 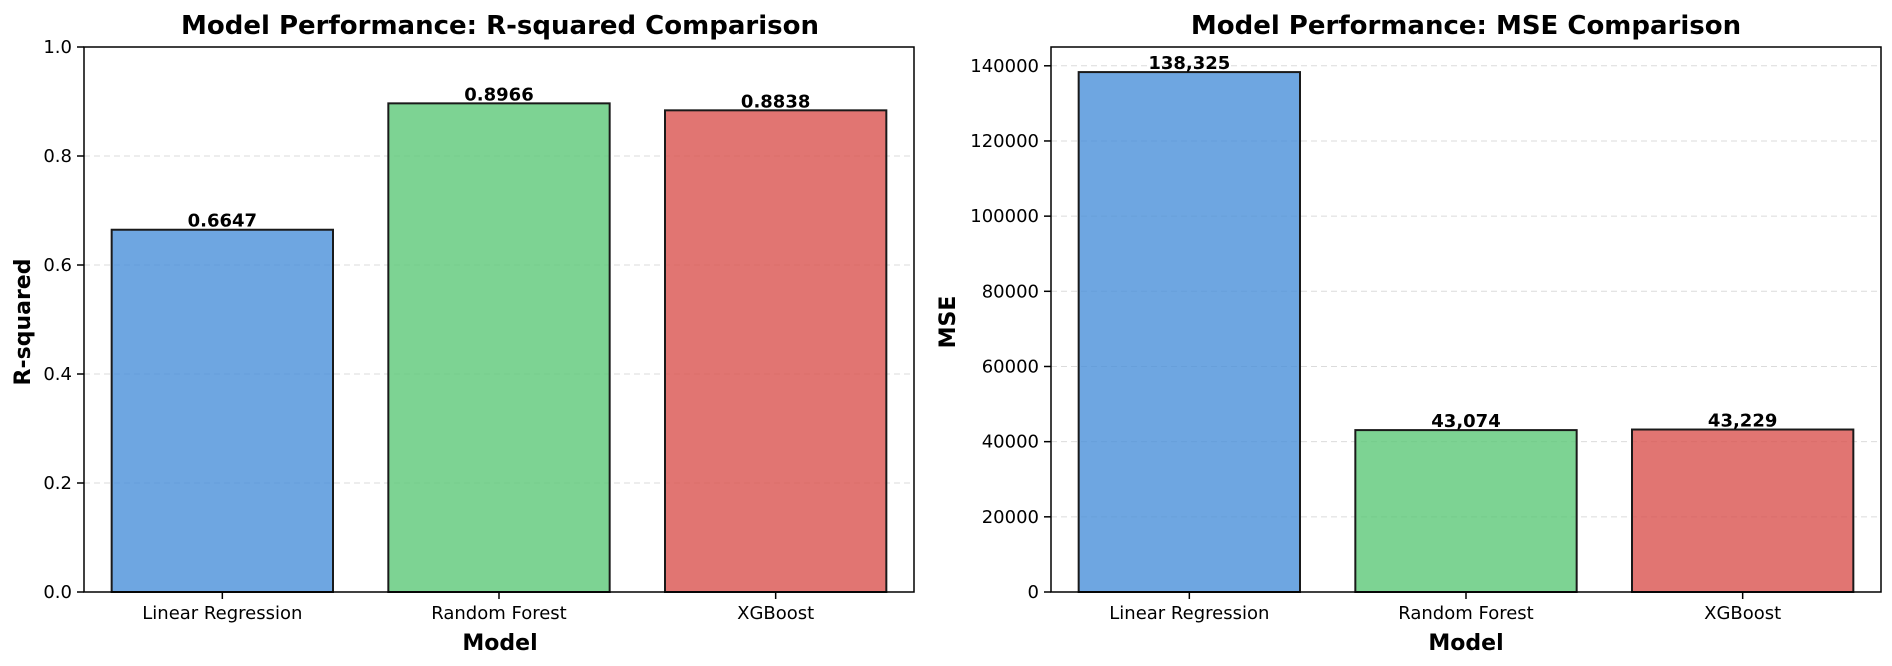 I want to click on y-tick-label: 20000, so click(x=1010, y=517).